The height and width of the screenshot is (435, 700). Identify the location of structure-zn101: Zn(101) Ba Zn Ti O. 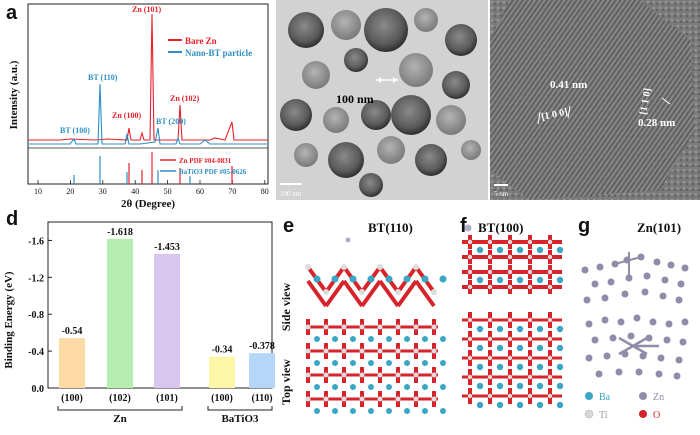
(637, 321).